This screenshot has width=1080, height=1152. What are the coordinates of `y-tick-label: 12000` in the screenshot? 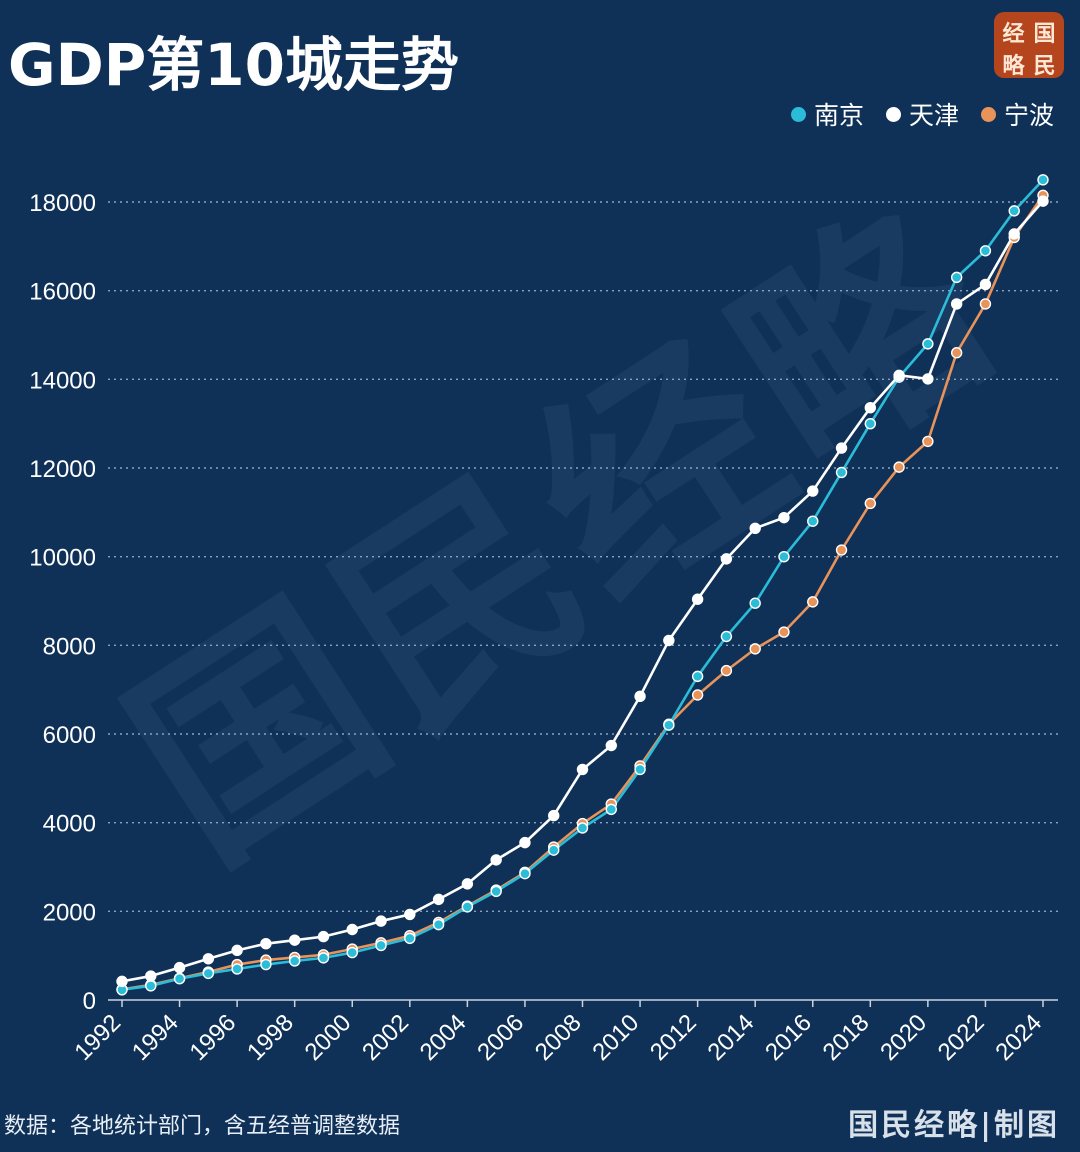 It's located at (62, 469).